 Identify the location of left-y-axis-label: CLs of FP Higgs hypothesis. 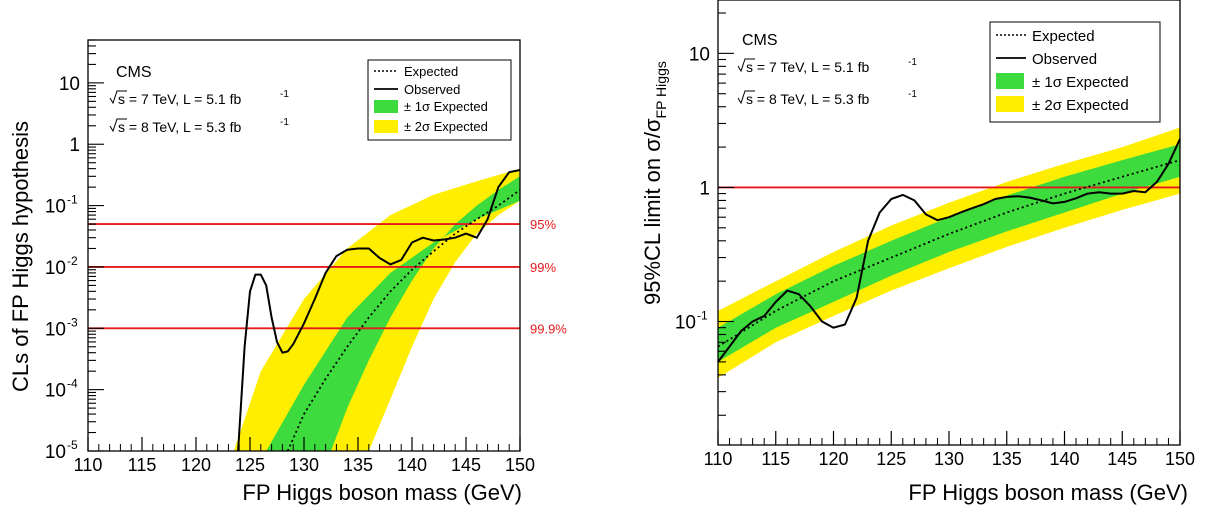
(20, 256).